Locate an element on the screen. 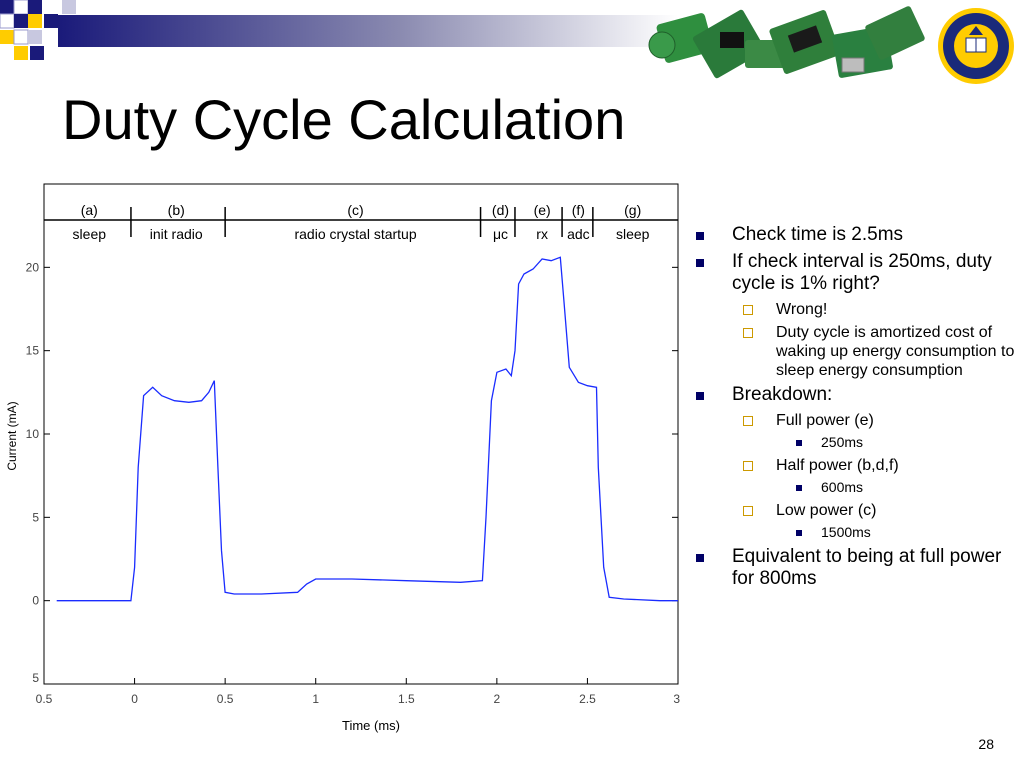 This screenshot has width=1024, height=768. x-tick-label: 2.5 is located at coordinates (587, 699).